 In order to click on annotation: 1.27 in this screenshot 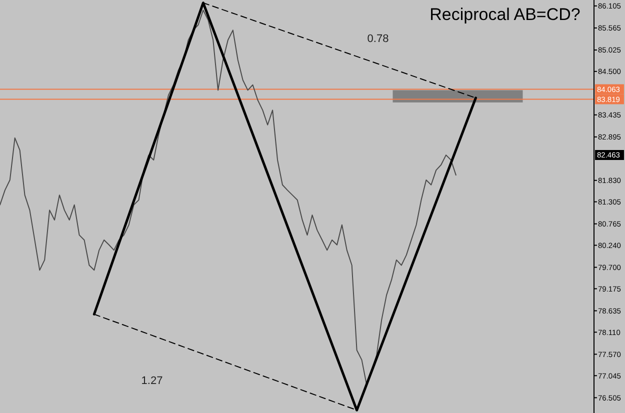, I will do `click(152, 381)`.